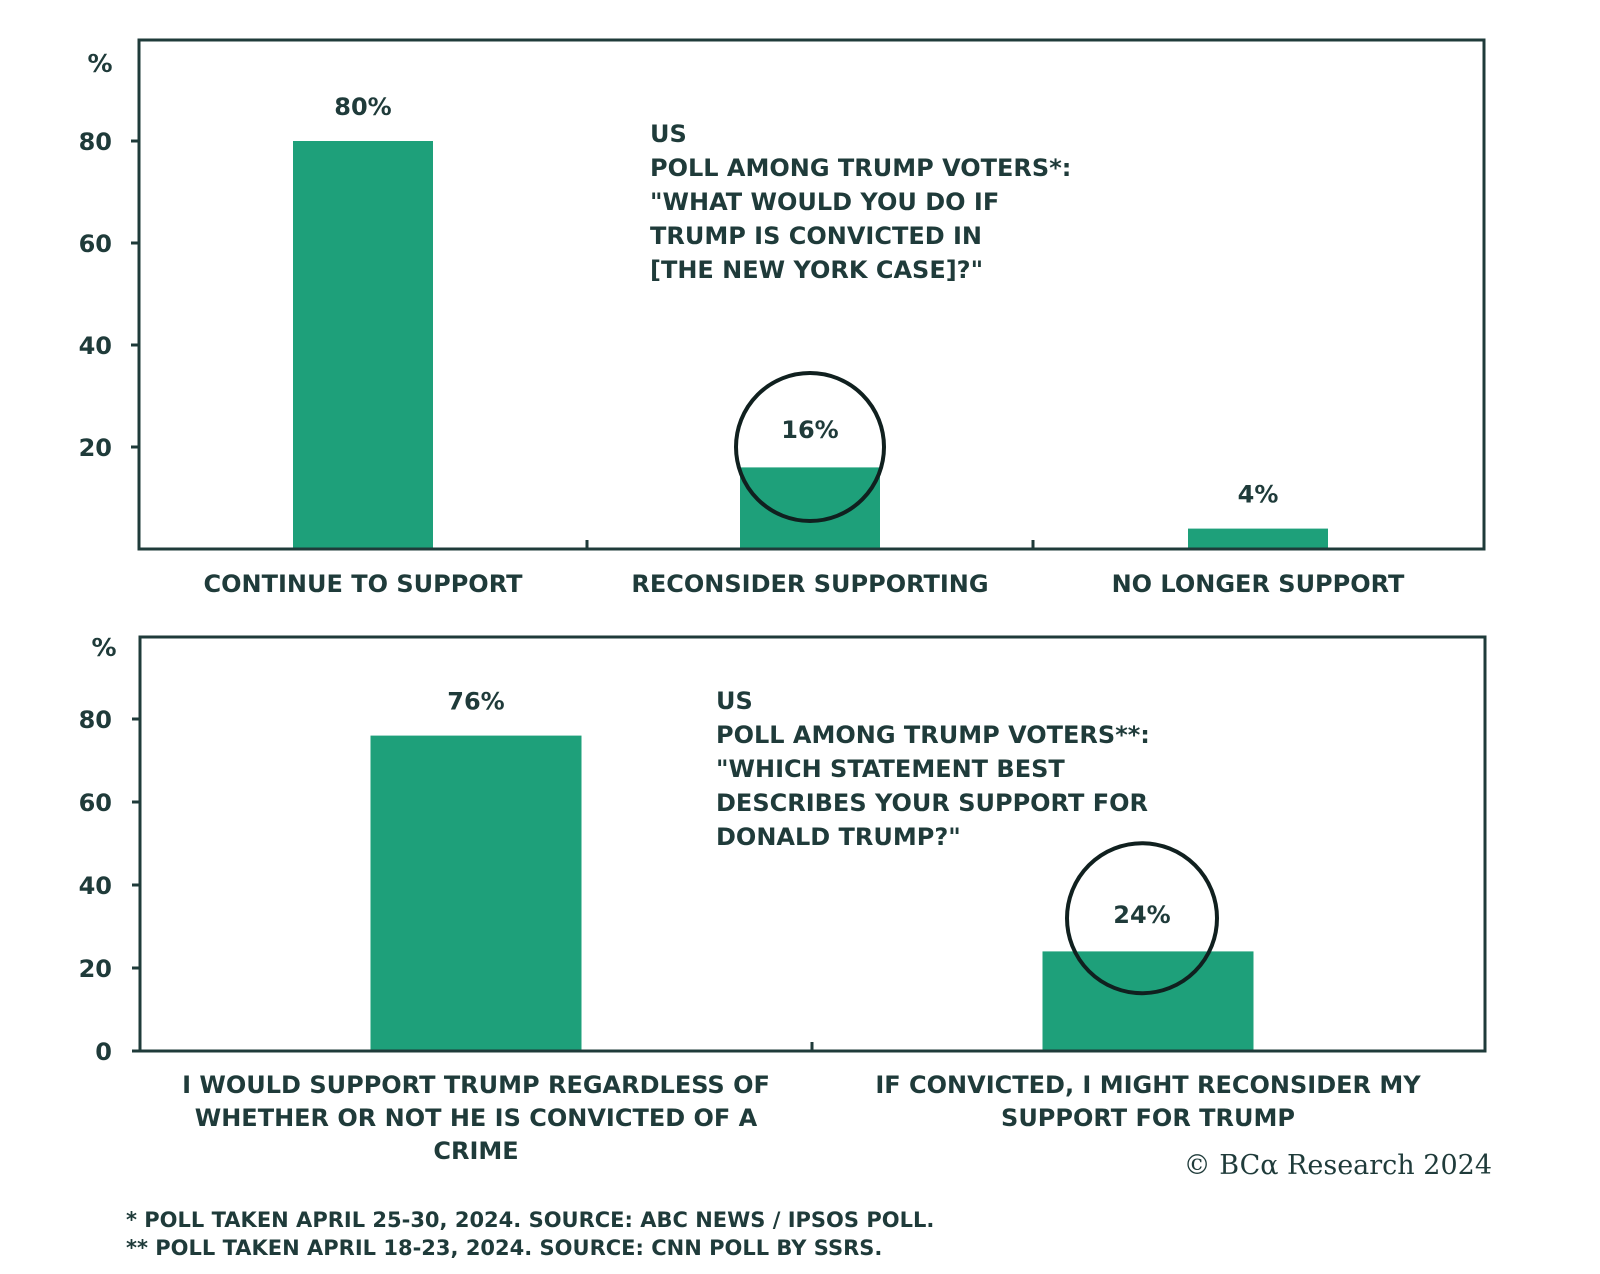 The width and height of the screenshot is (1600, 1274). What do you see at coordinates (475, 1151) in the screenshot?
I see `x-category-label: CRIME` at bounding box center [475, 1151].